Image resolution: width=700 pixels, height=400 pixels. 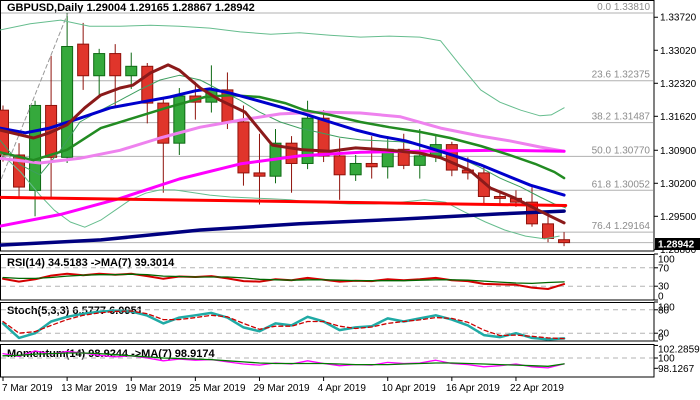 I want to click on momentum-panel, so click(x=327, y=361).